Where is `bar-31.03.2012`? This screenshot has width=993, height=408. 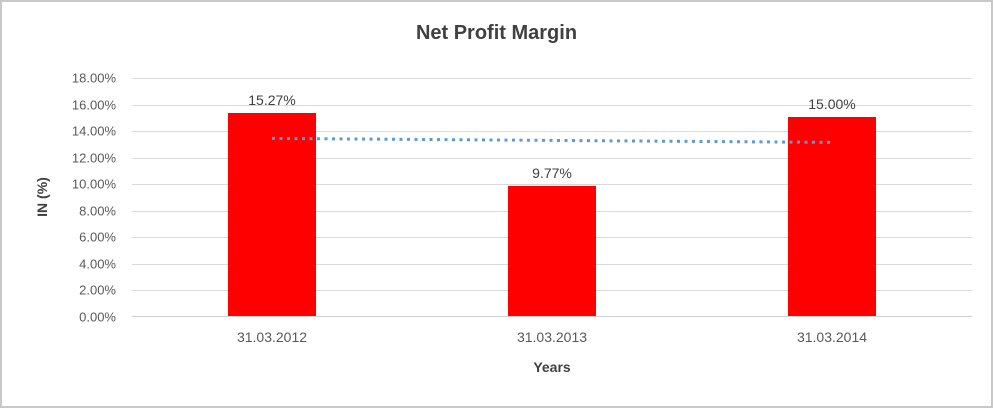 bar-31.03.2012 is located at coordinates (272, 214).